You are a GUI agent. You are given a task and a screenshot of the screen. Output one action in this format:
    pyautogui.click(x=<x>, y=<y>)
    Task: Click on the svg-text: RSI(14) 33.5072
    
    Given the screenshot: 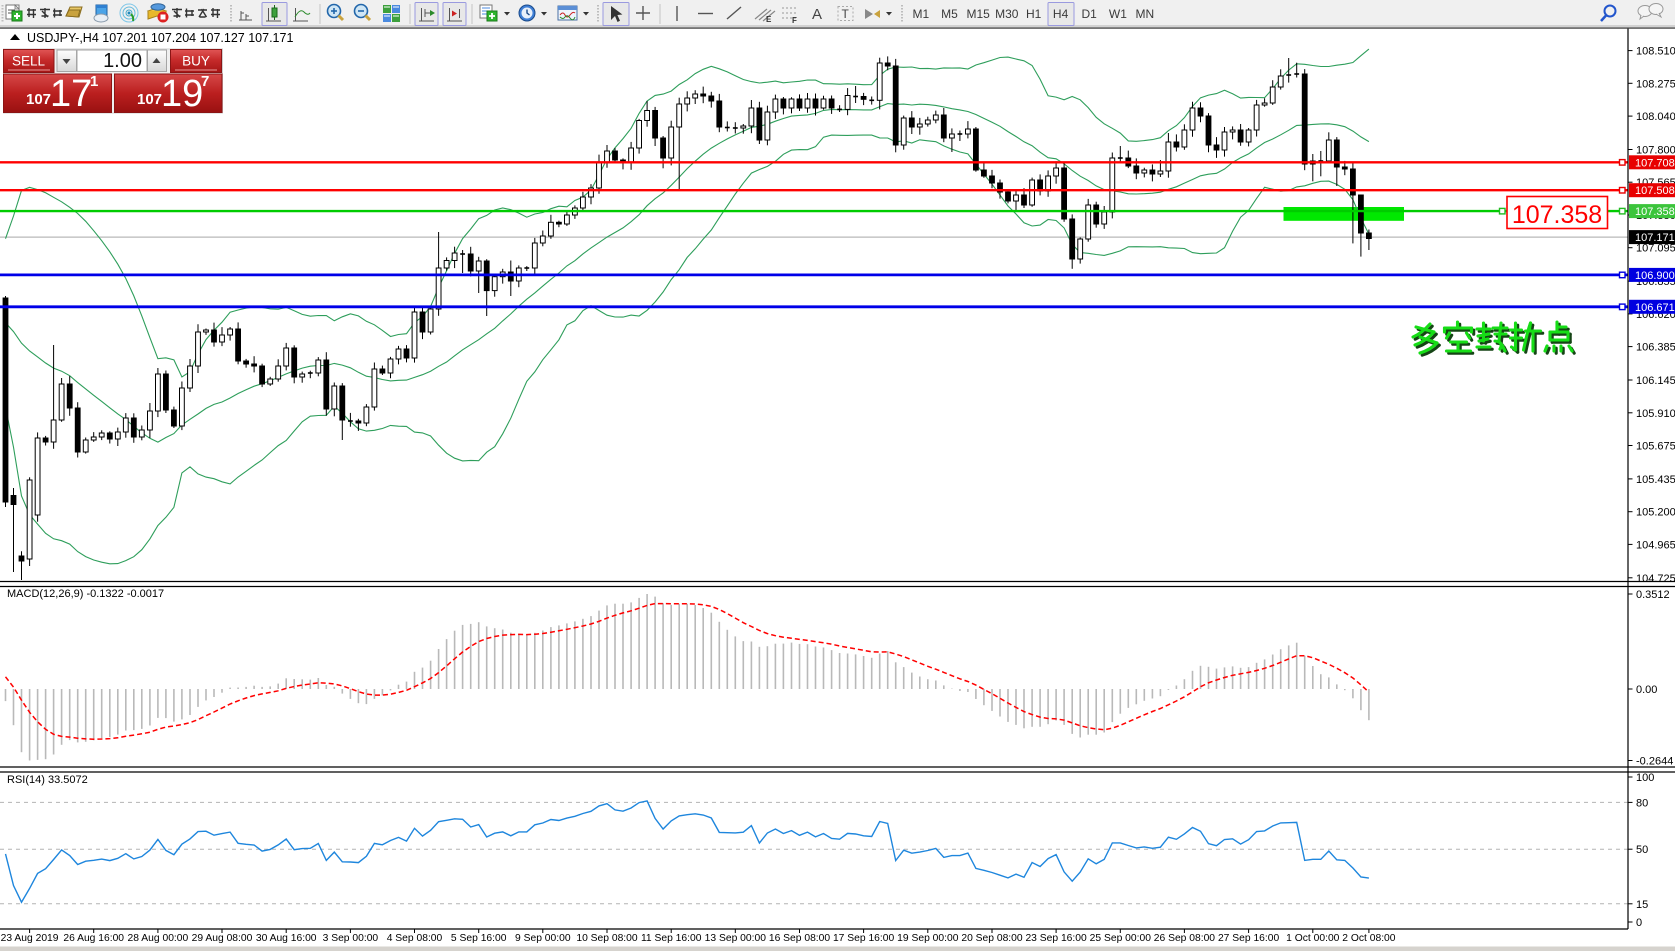 What is the action you would take?
    pyautogui.click(x=47, y=780)
    